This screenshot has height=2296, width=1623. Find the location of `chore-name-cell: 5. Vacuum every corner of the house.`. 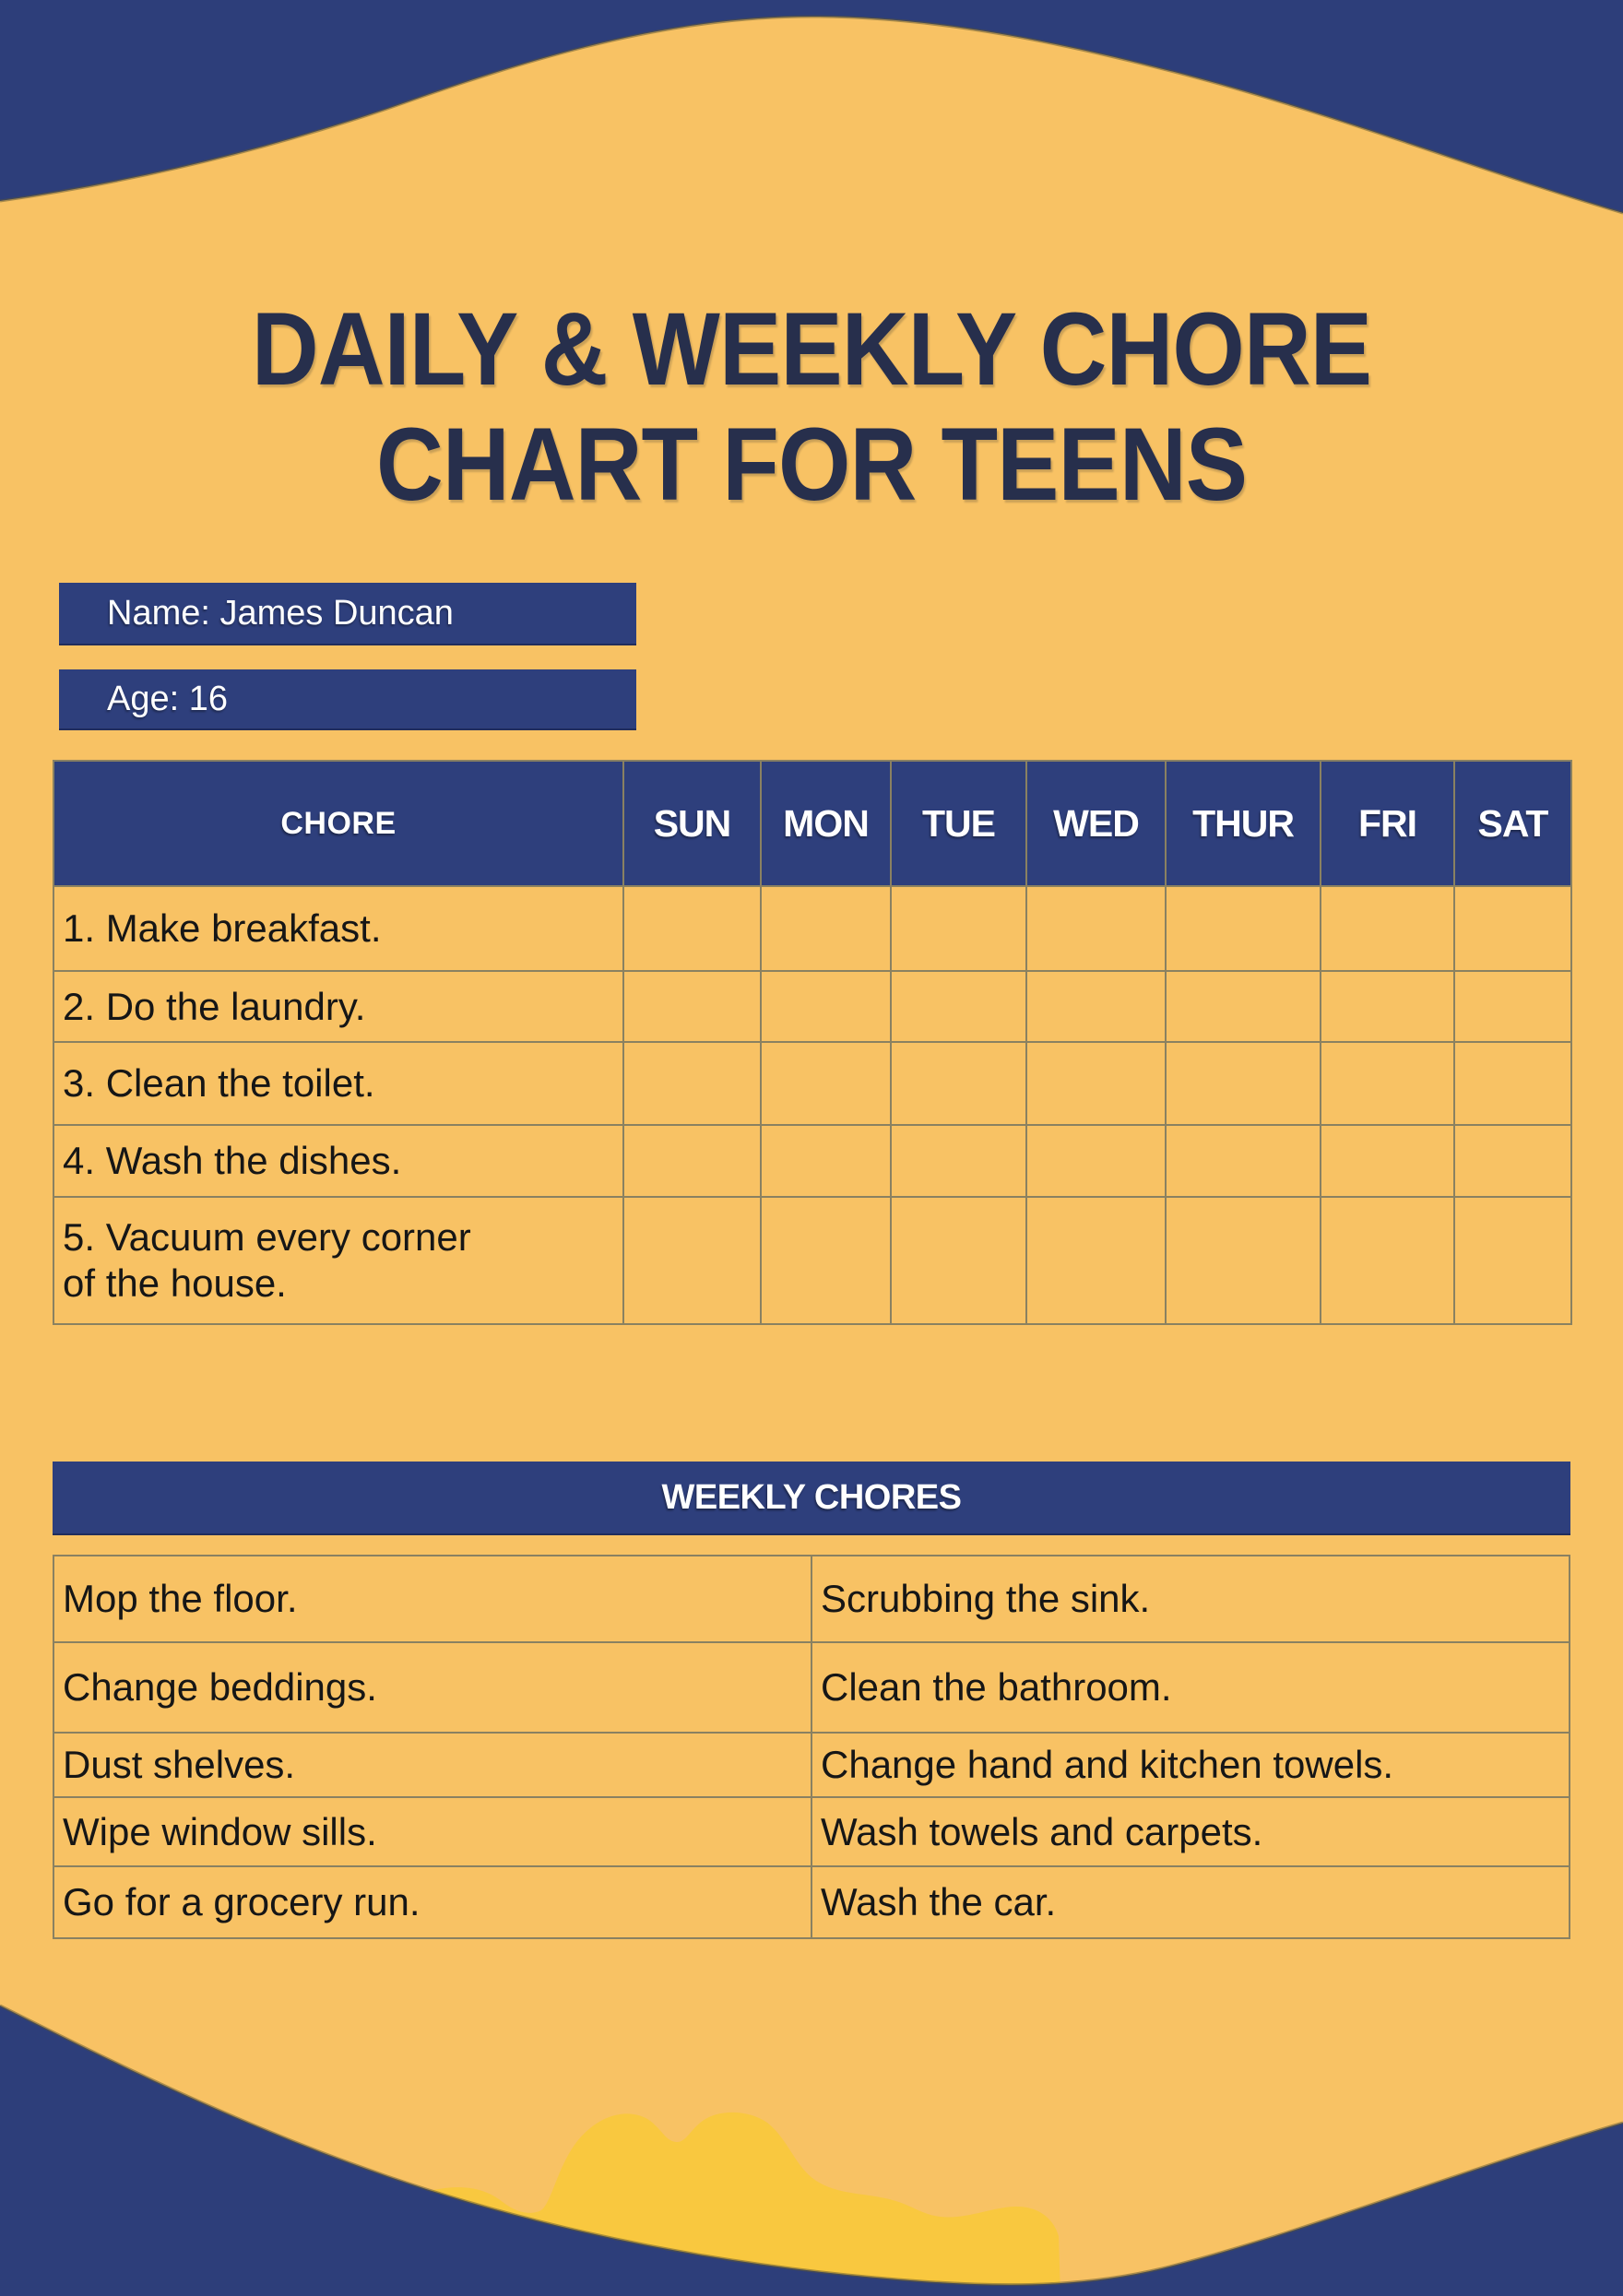

chore-name-cell: 5. Vacuum every corner of the house. is located at coordinates (338, 1260).